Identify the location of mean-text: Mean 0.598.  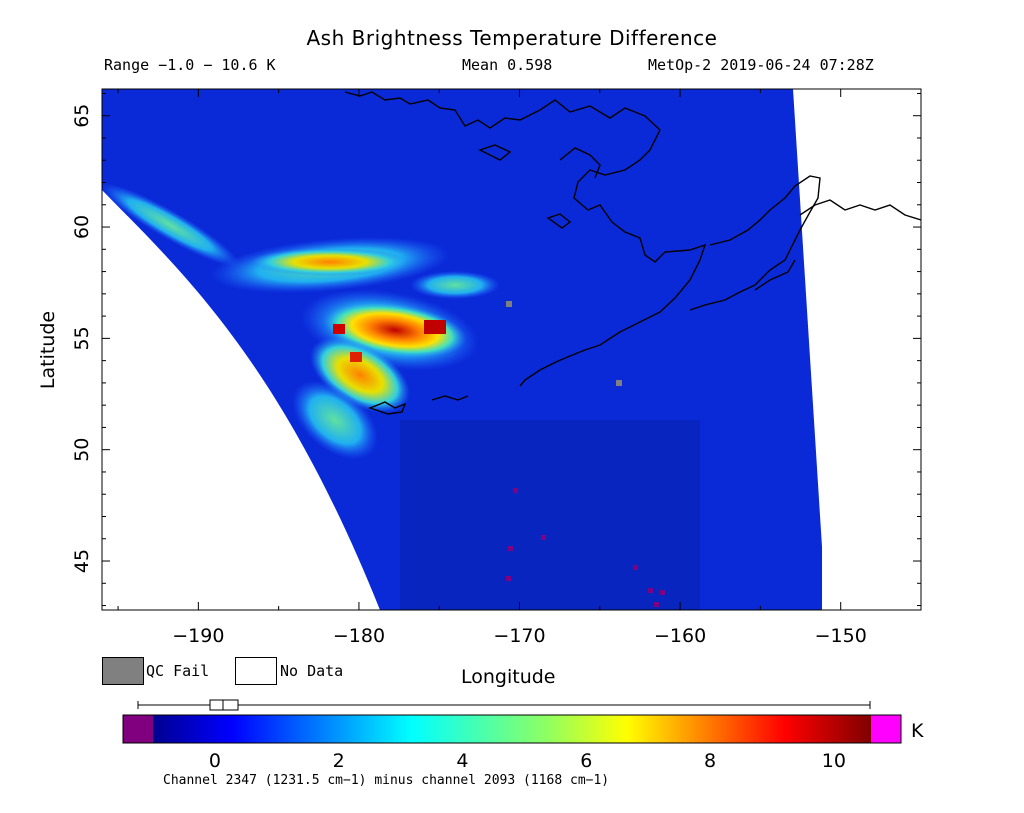
(507, 65).